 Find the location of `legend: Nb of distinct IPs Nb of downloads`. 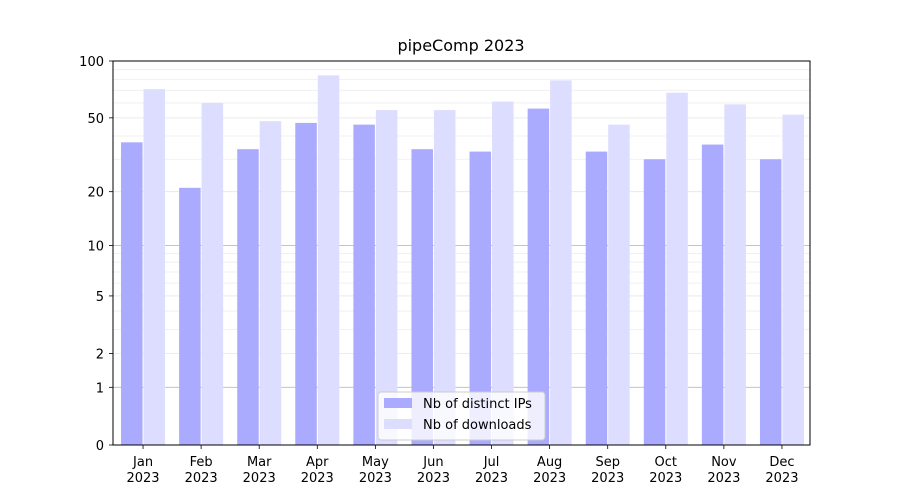

legend: Nb of distinct IPs Nb of downloads is located at coordinates (461, 416).